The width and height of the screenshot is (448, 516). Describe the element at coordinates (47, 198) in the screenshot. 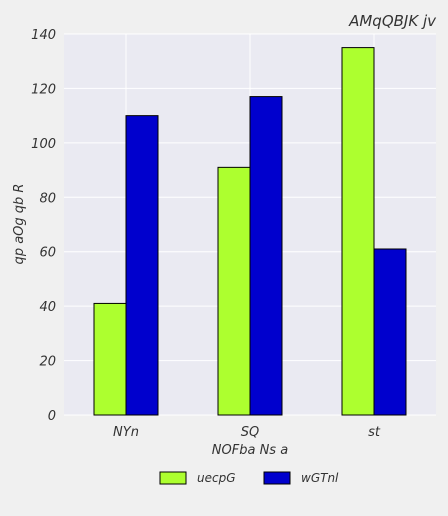

I see `y-tick-label: 80` at that location.